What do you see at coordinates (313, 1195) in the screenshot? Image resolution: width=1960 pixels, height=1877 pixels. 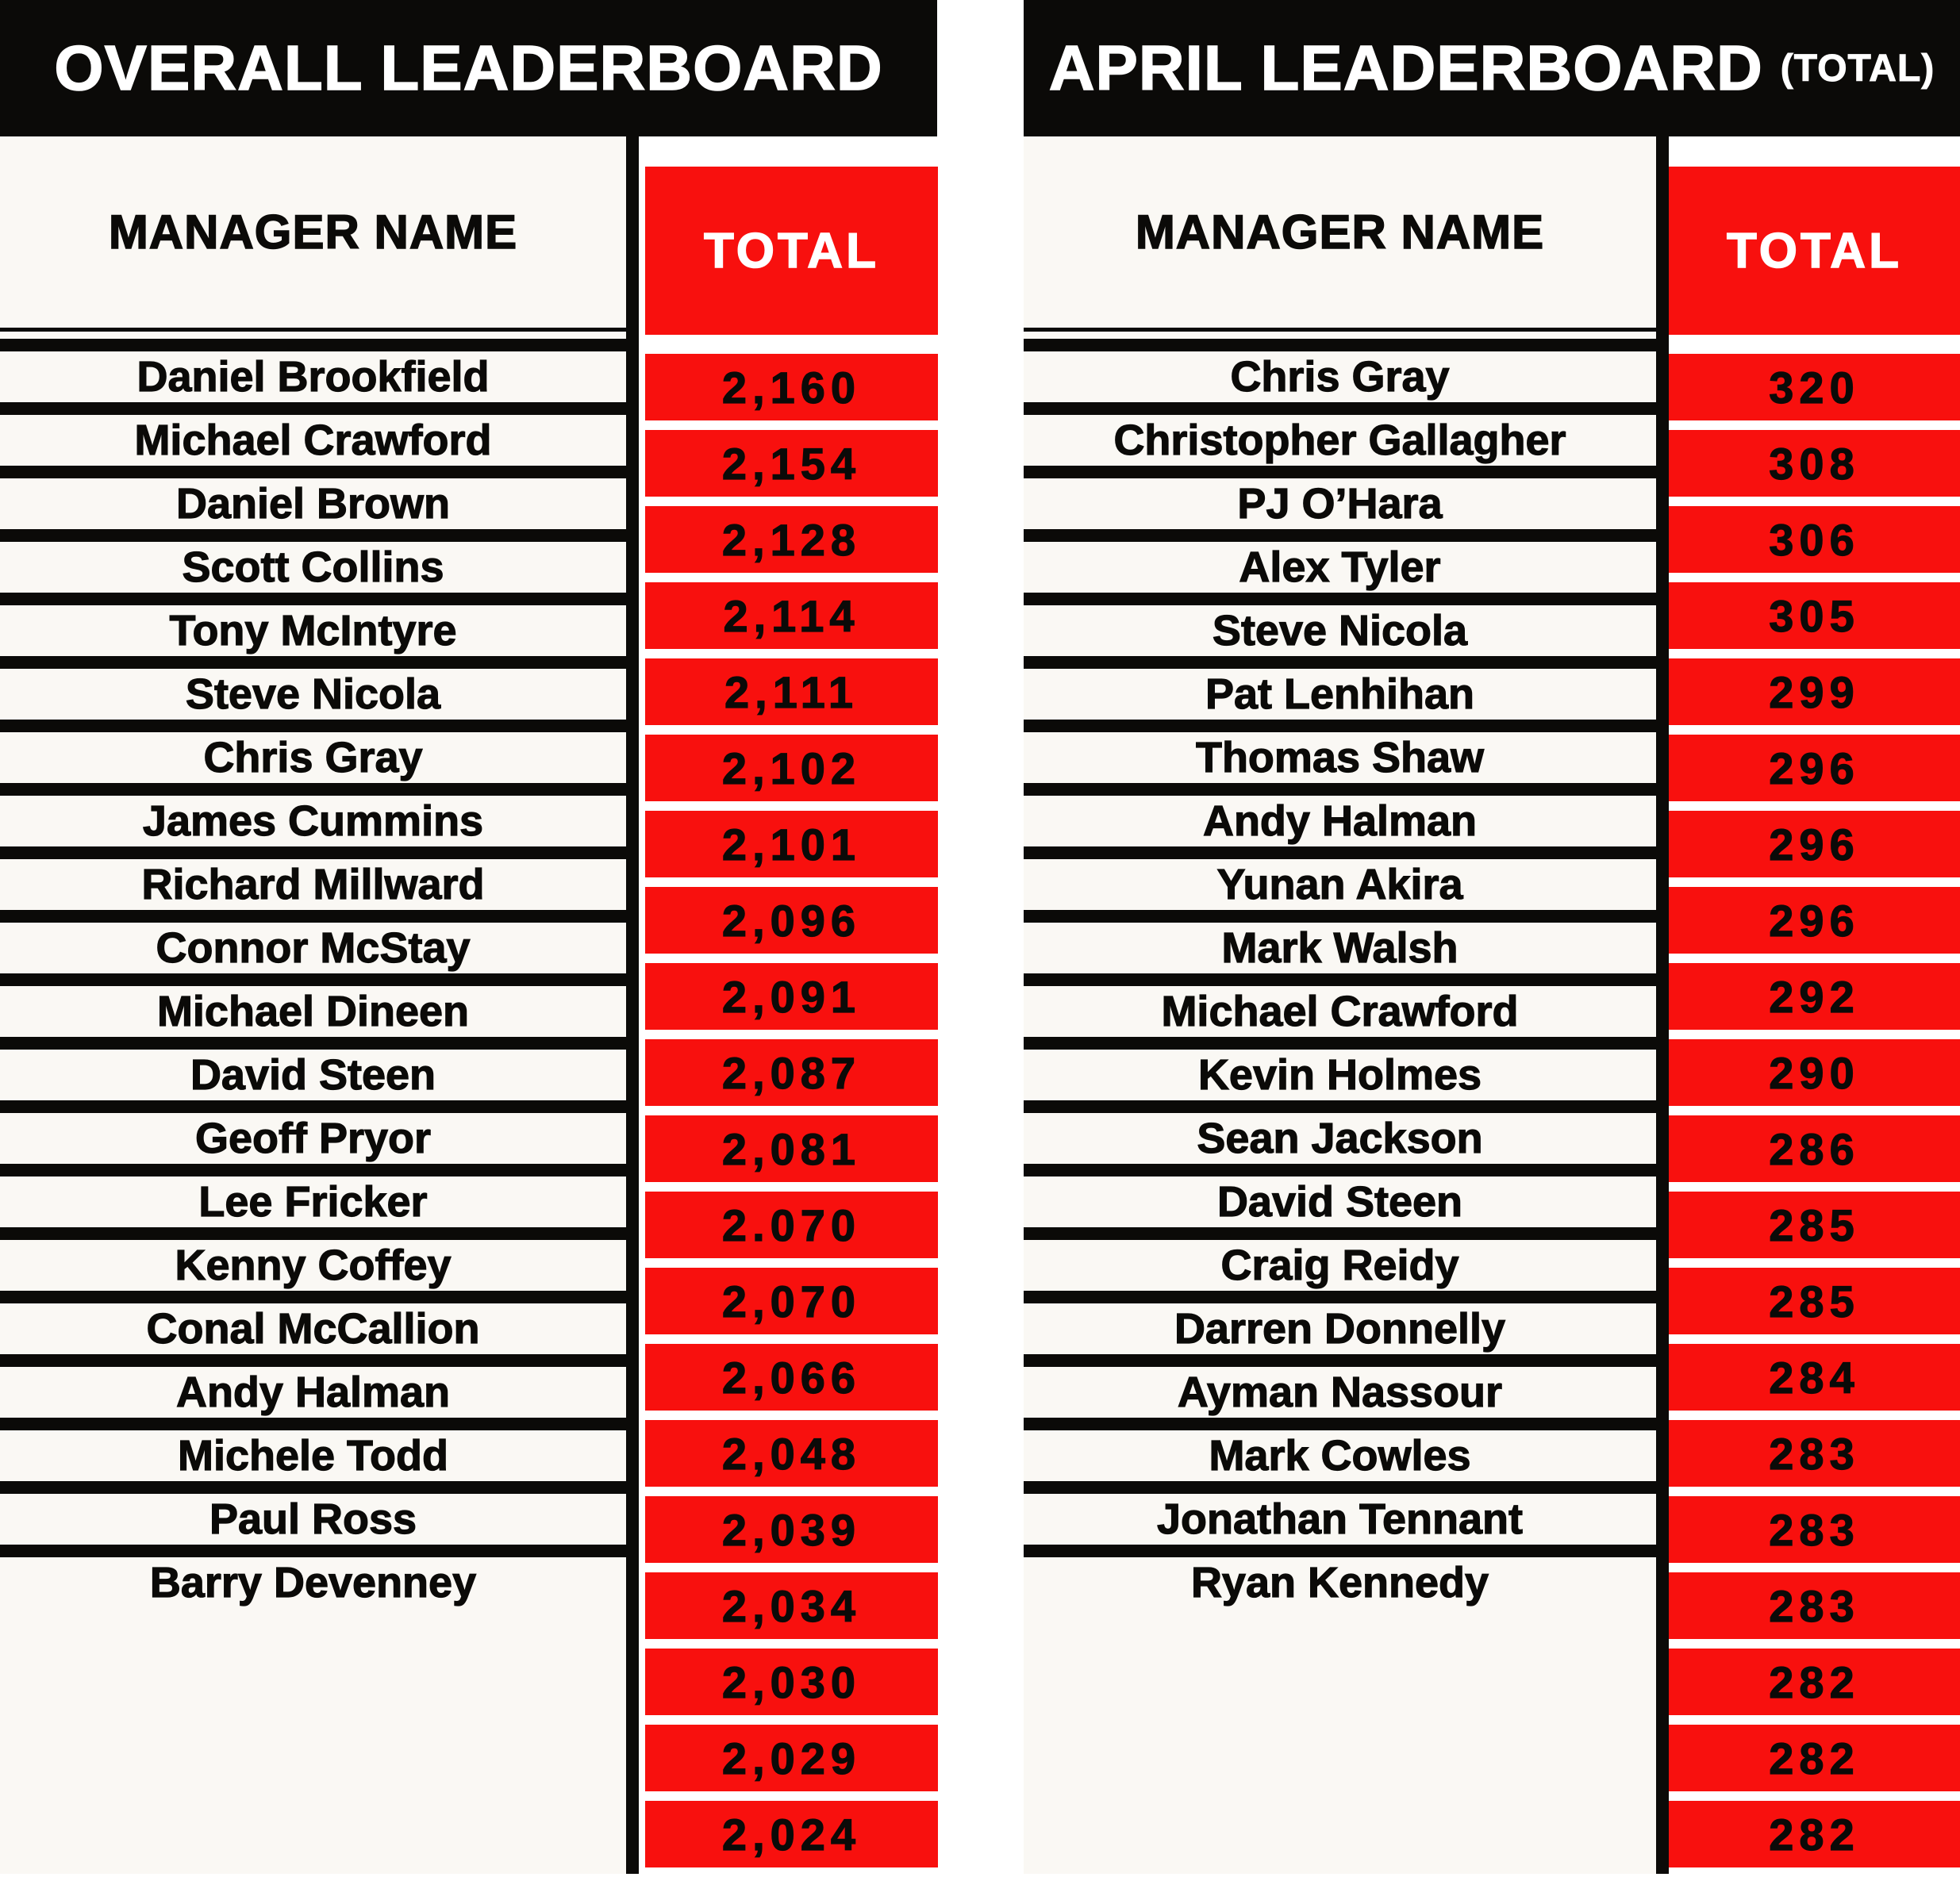 I see `manager-name-cell: Lee Fricker` at bounding box center [313, 1195].